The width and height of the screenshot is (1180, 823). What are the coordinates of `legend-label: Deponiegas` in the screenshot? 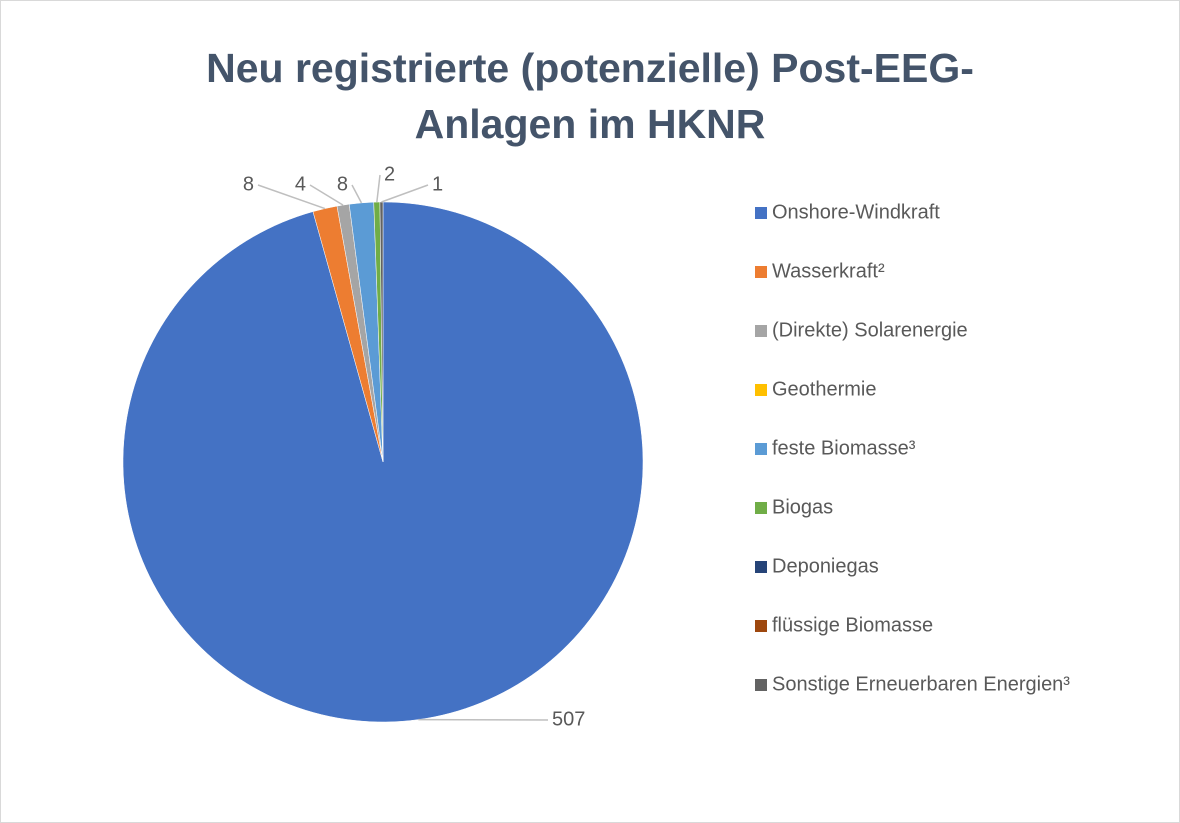 It's located at (825, 566).